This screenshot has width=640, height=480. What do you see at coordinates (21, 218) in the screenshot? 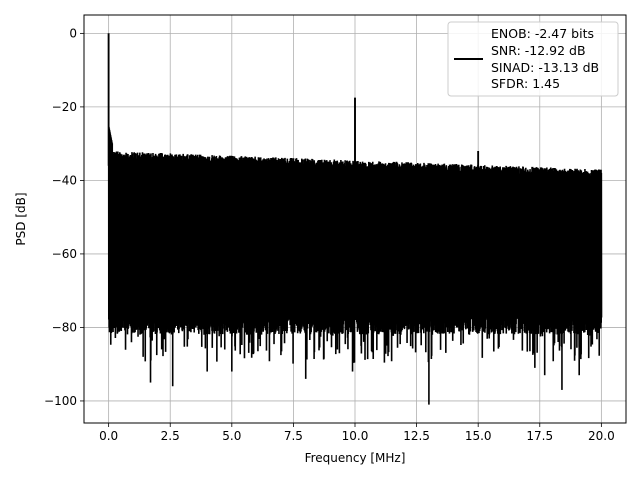
I see `y-axis-label: PSD [dB]` at bounding box center [21, 218].